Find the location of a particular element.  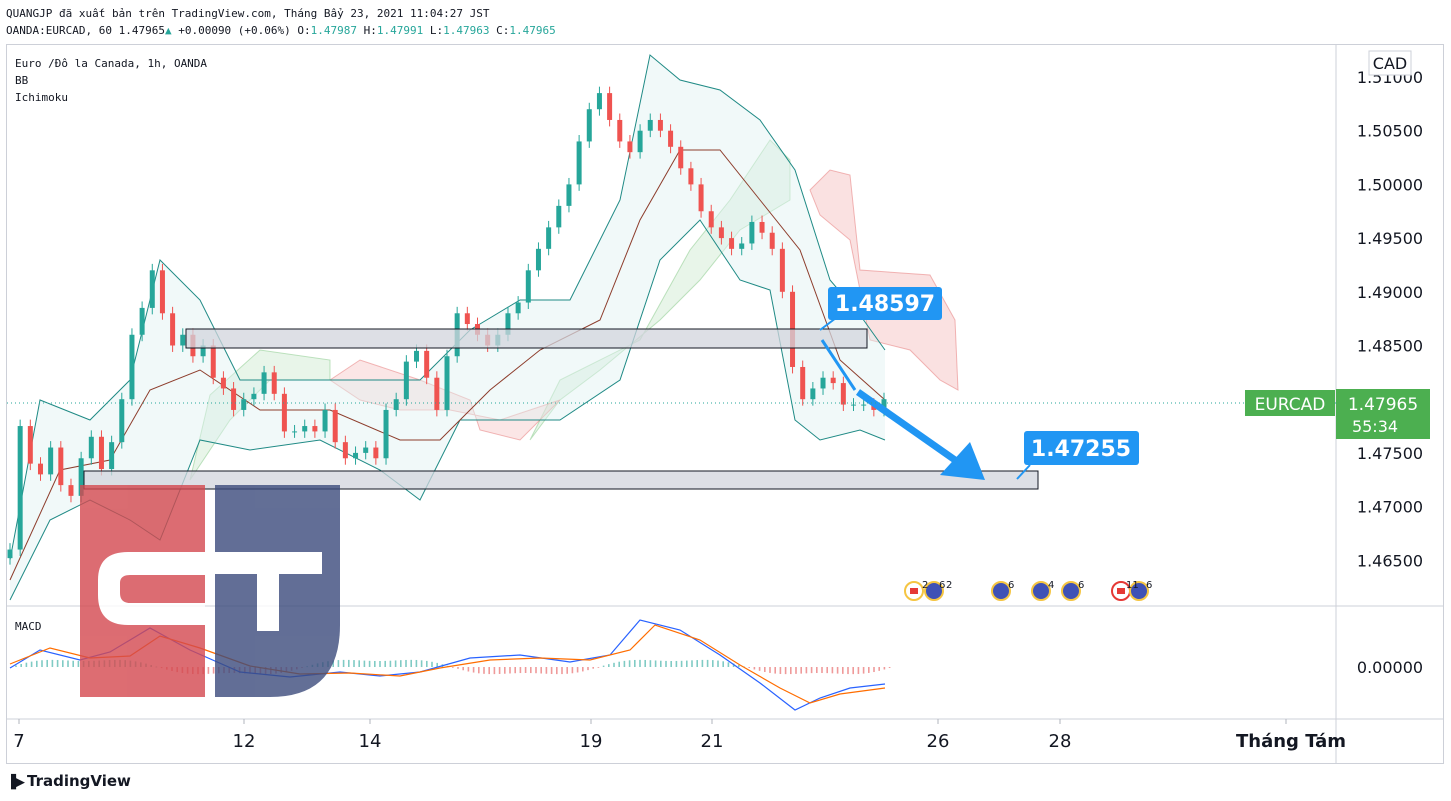

callout-lower-bg is located at coordinates (1081, 448).